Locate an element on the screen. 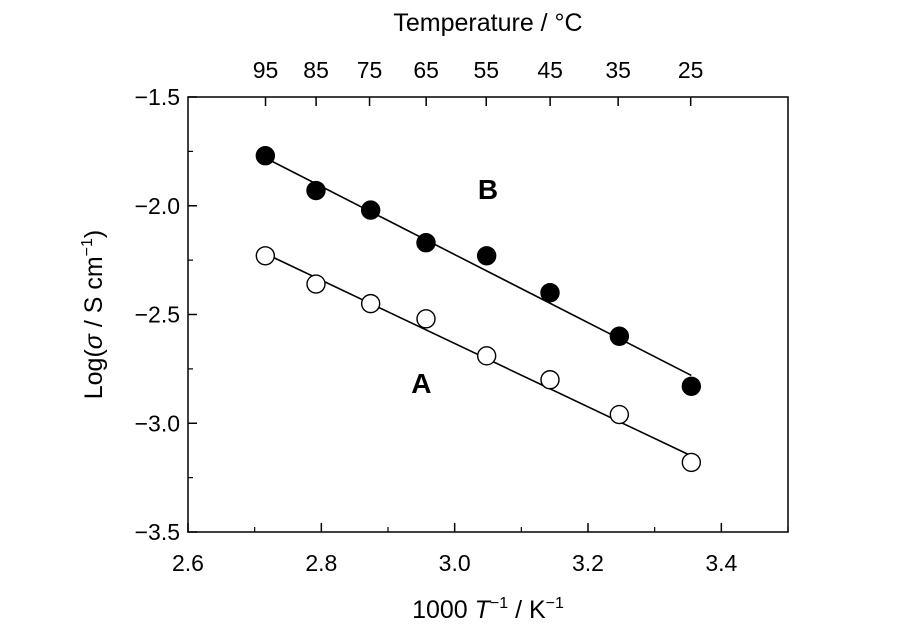  x-title-unit-sup: −1 is located at coordinates (555, 603).